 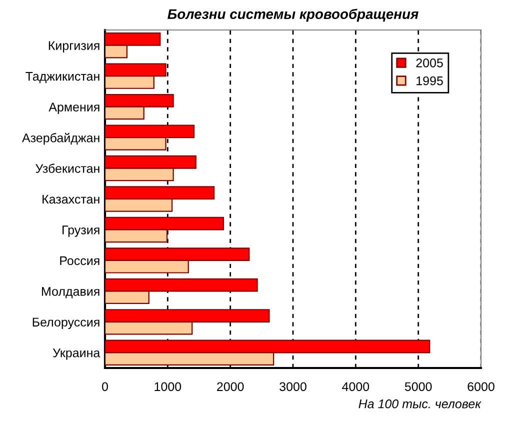 What do you see at coordinates (74, 108) in the screenshot?
I see `y-tick-label: Армения` at bounding box center [74, 108].